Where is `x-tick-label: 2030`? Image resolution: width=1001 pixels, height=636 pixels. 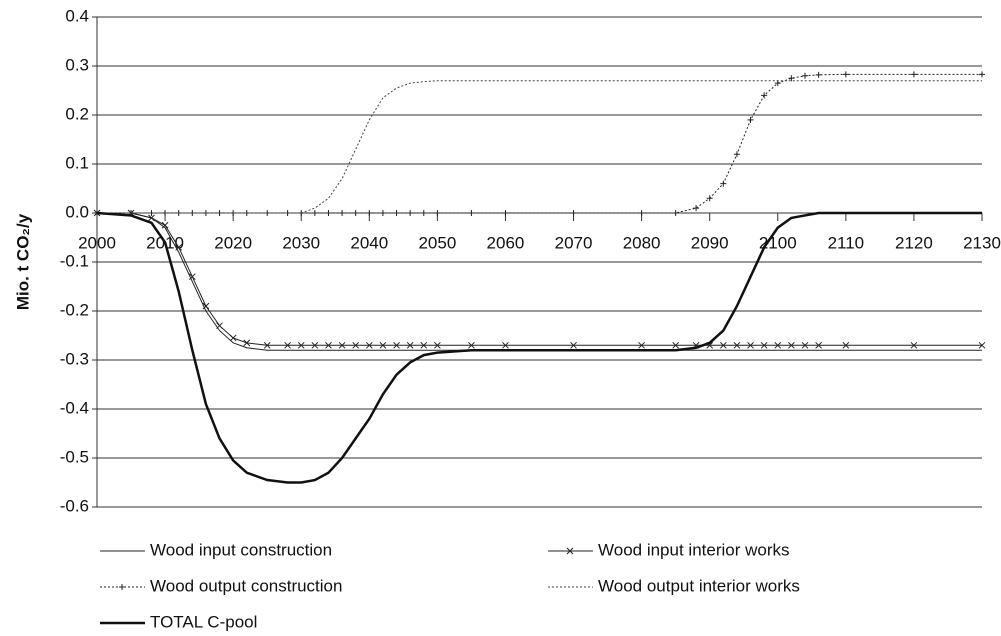
x-tick-label: 2030 is located at coordinates (301, 242).